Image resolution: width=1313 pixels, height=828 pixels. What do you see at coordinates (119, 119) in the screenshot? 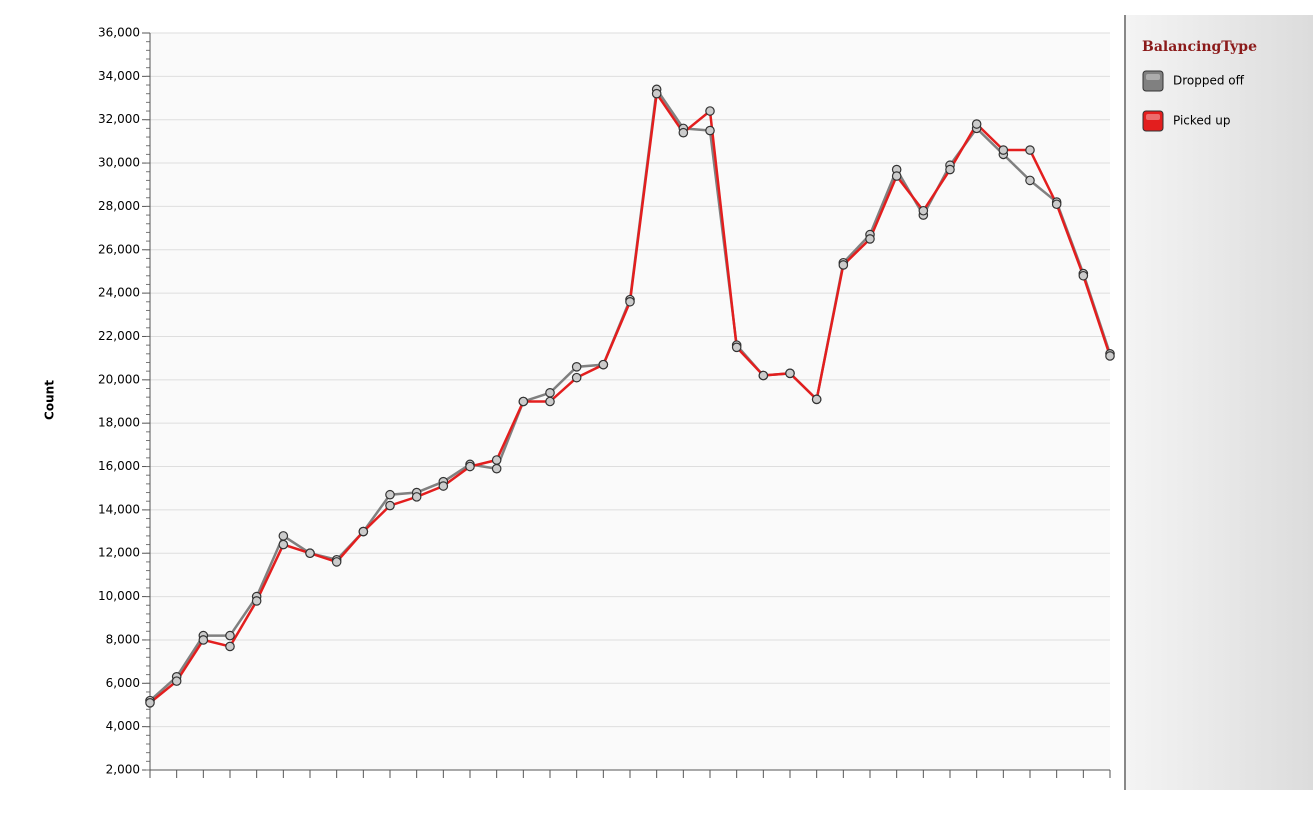
I see `y-tick-label: 32,000` at bounding box center [119, 119].